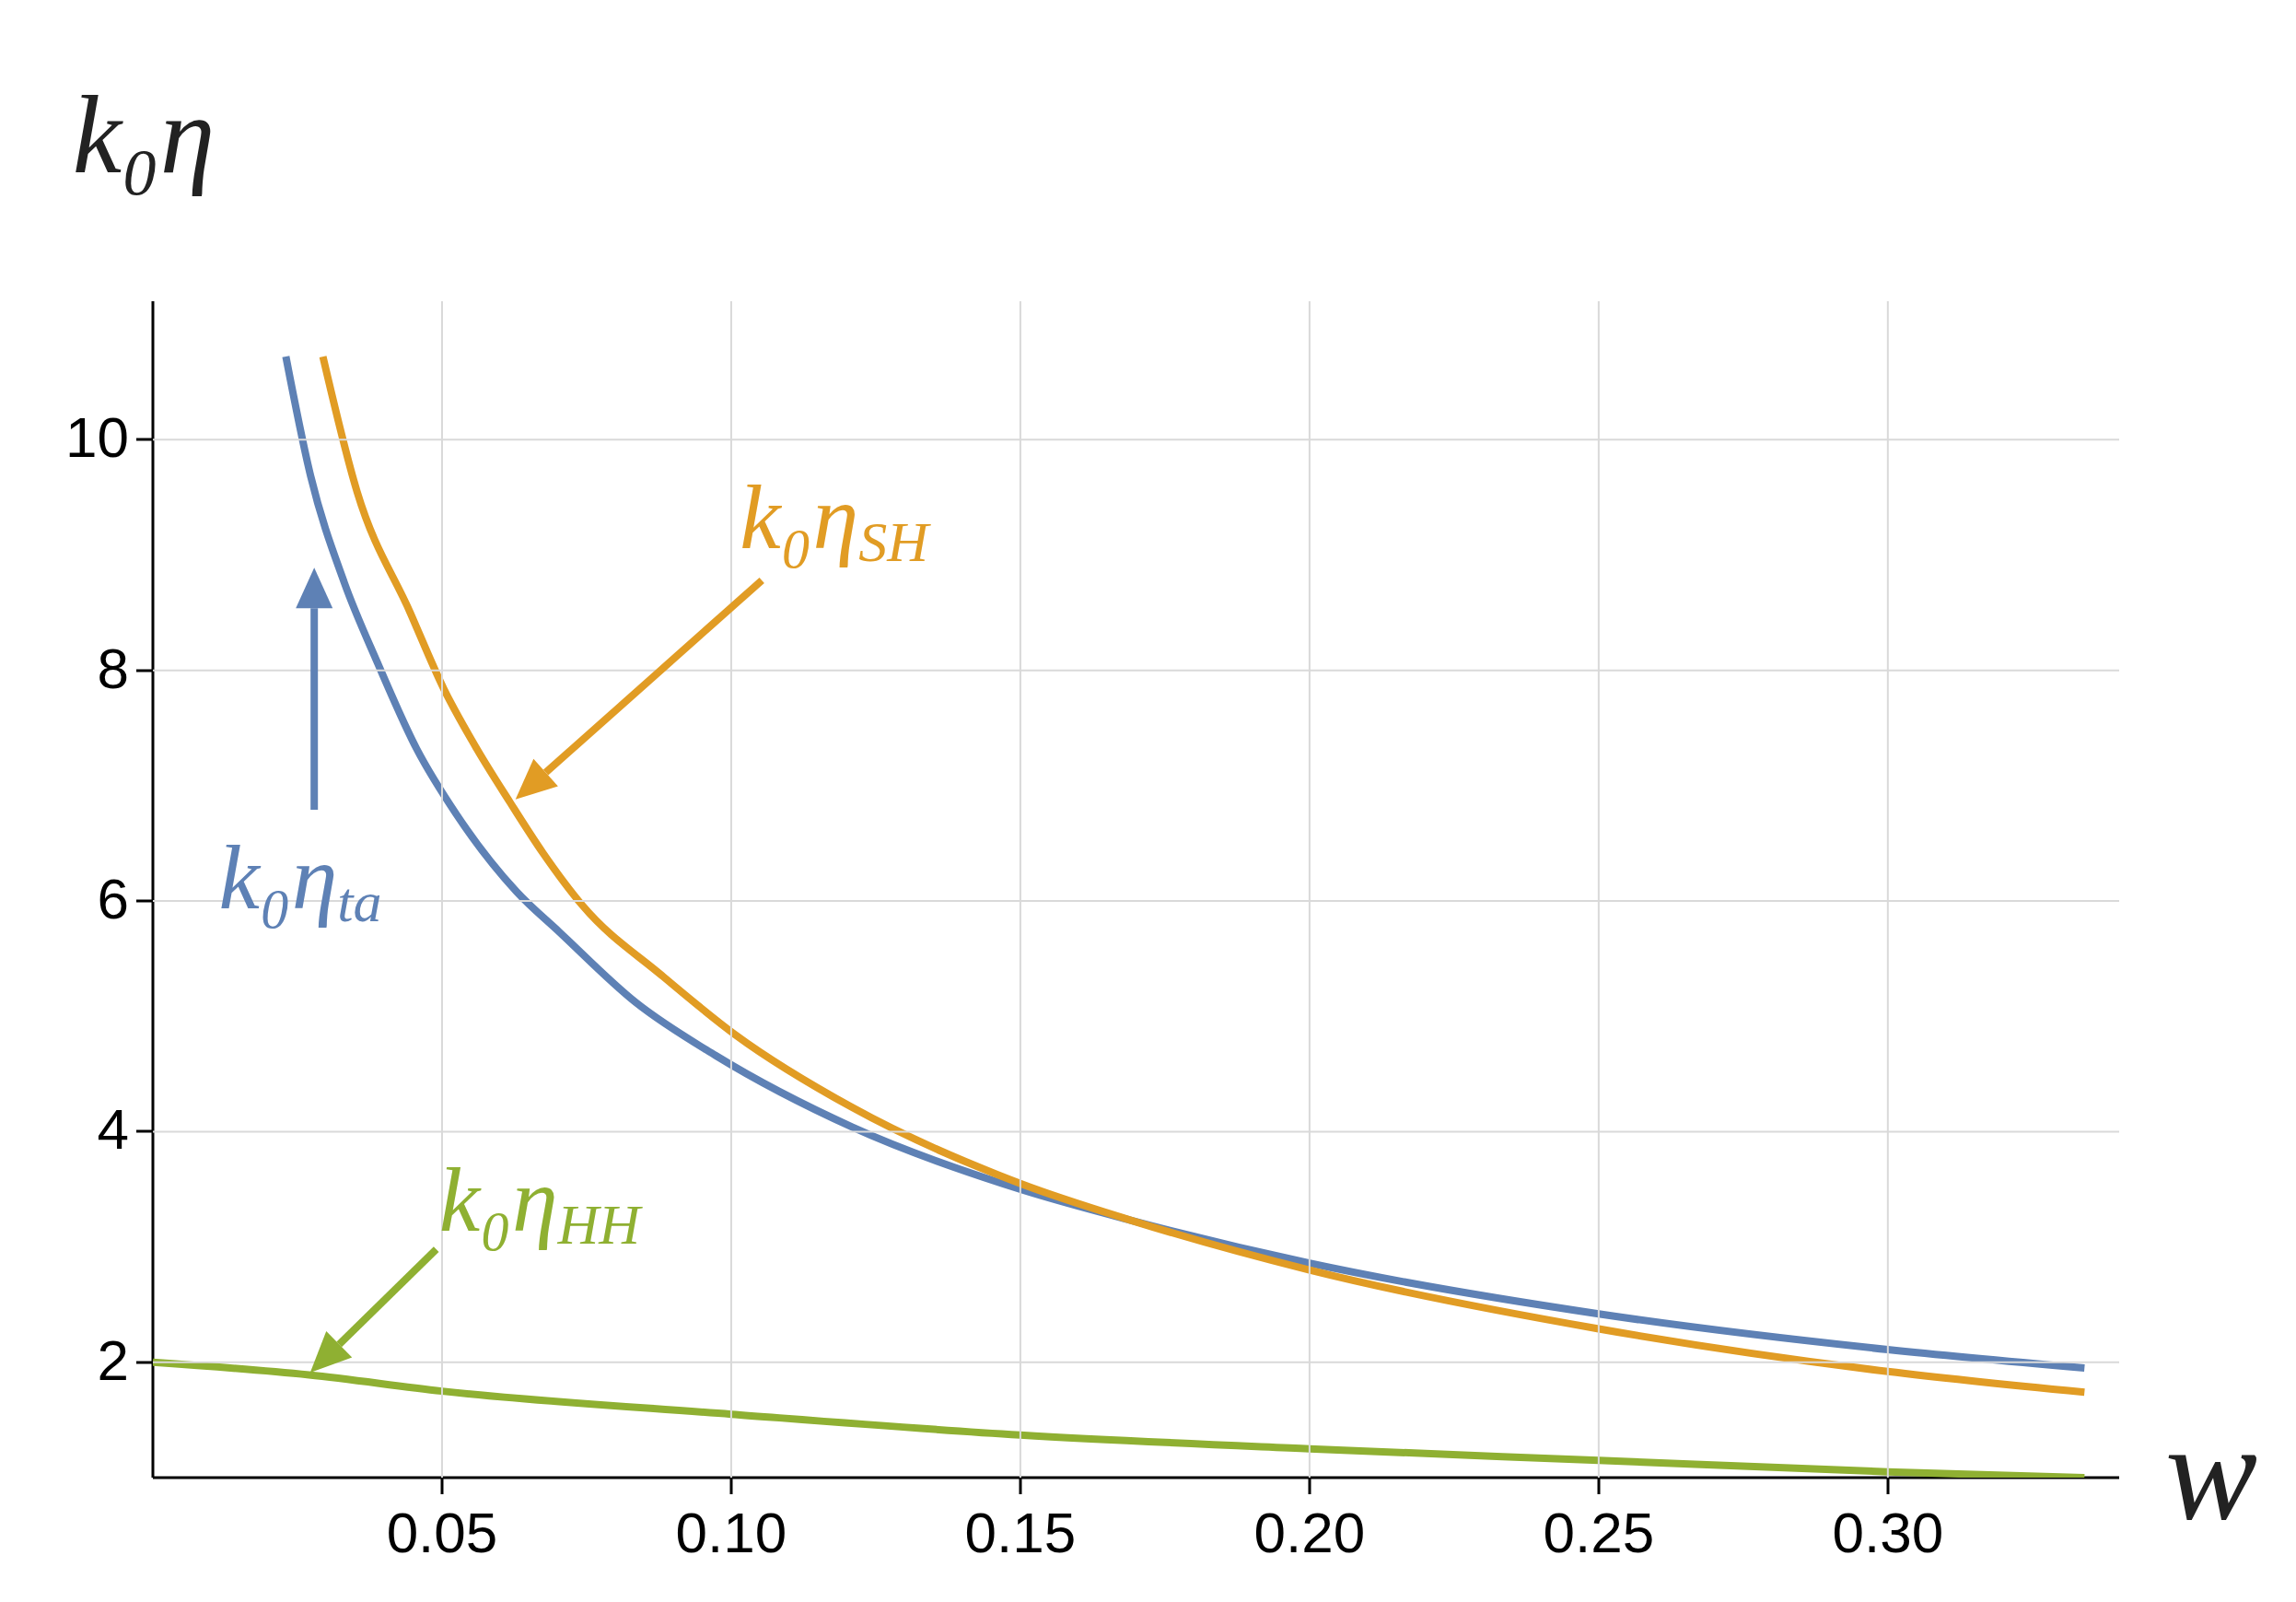 The width and height of the screenshot is (2296, 1602). I want to click on y-tick-label: 2, so click(113, 1360).